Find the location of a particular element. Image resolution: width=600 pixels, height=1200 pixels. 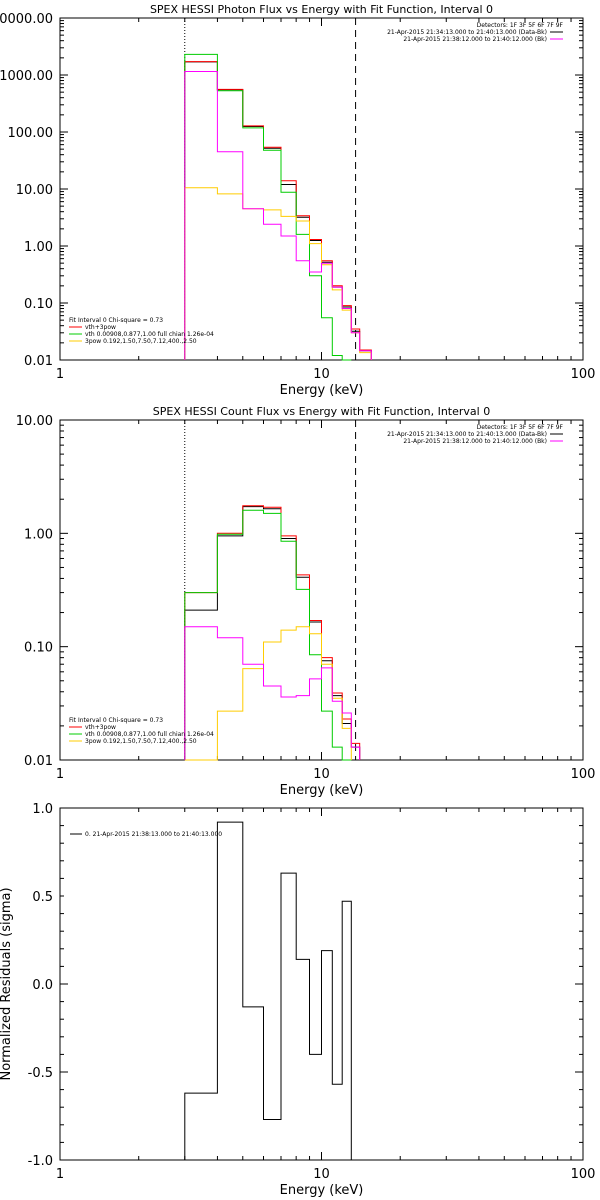

y-axis-label: Normalized Residuals (sigma) is located at coordinates (7, 983).